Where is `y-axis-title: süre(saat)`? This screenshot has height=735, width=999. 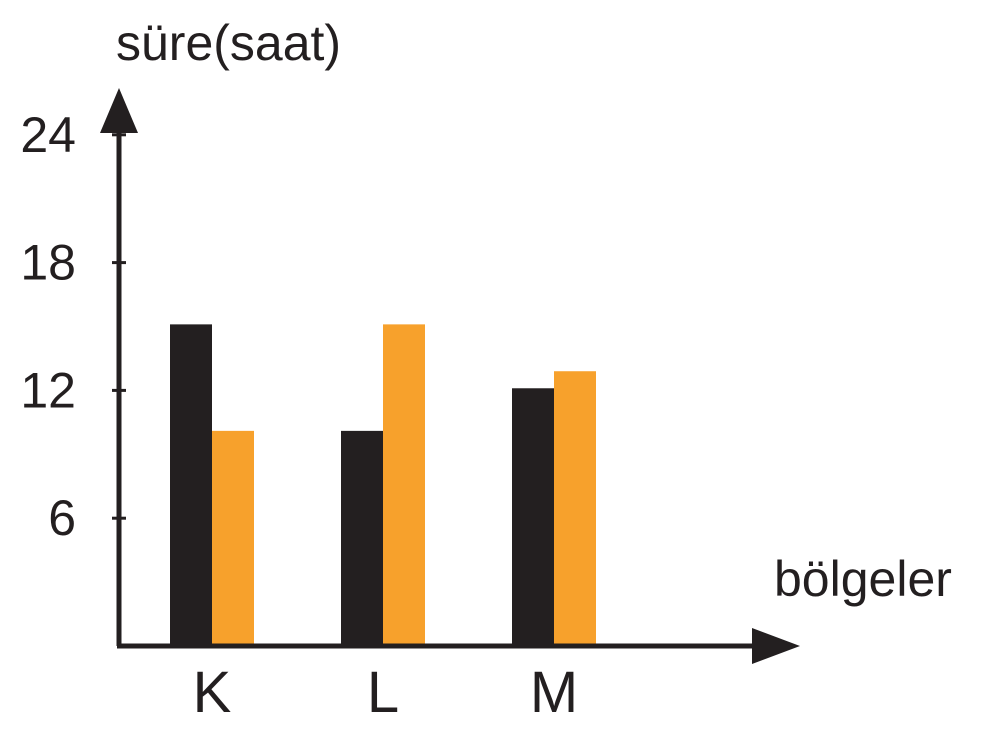 y-axis-title: süre(saat) is located at coordinates (228, 43).